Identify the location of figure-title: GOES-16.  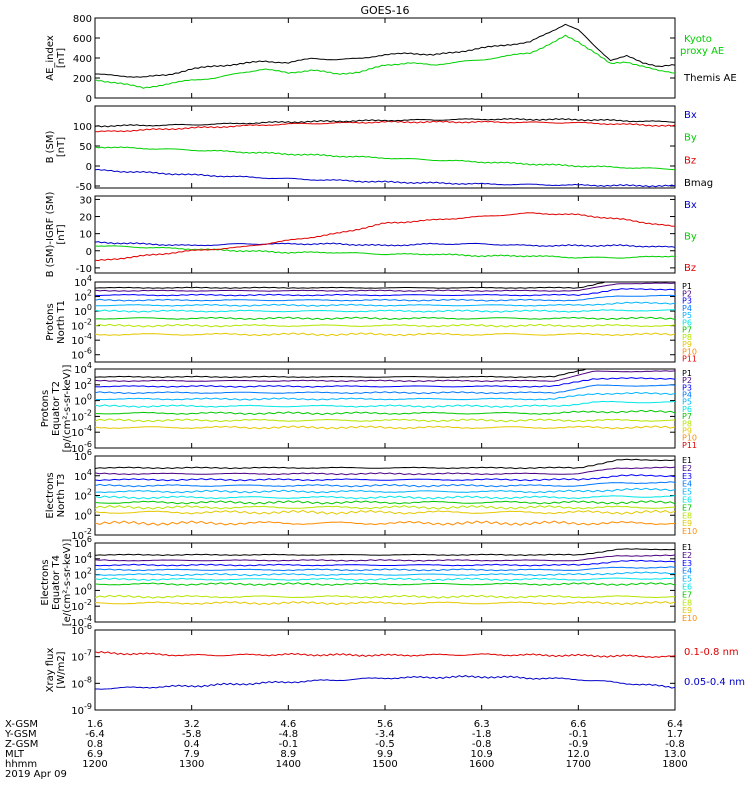
(384, 10).